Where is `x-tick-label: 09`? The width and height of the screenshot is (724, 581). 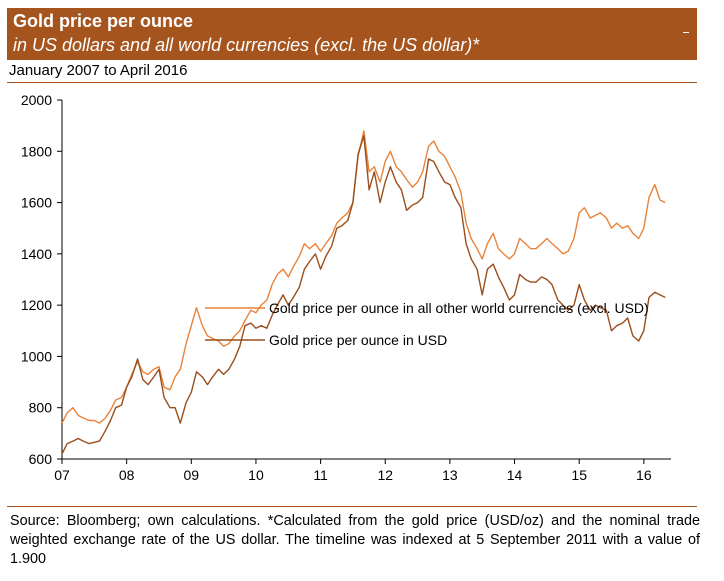
x-tick-label: 09 is located at coordinates (192, 475).